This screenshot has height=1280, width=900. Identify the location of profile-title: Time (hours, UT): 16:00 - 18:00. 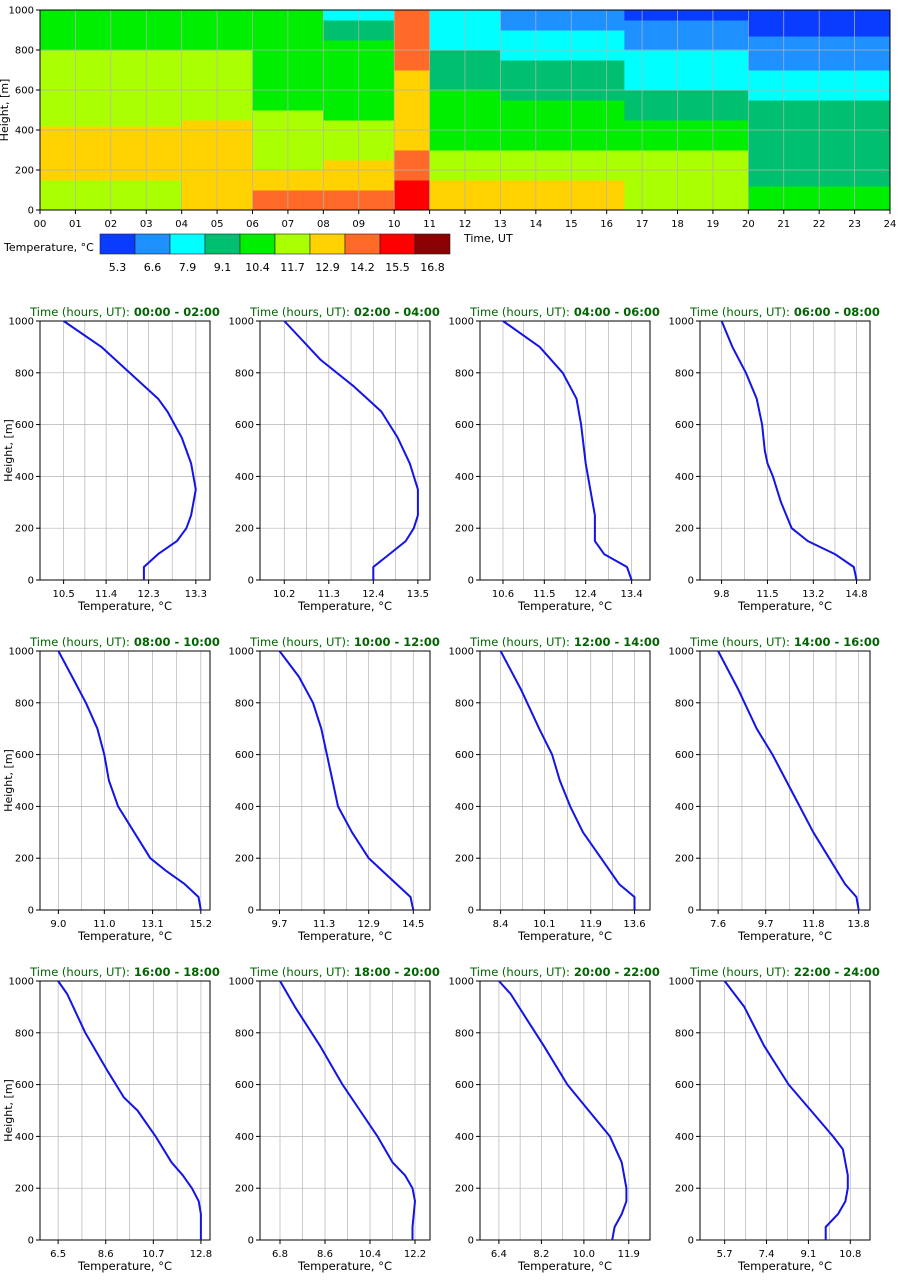
(124, 972).